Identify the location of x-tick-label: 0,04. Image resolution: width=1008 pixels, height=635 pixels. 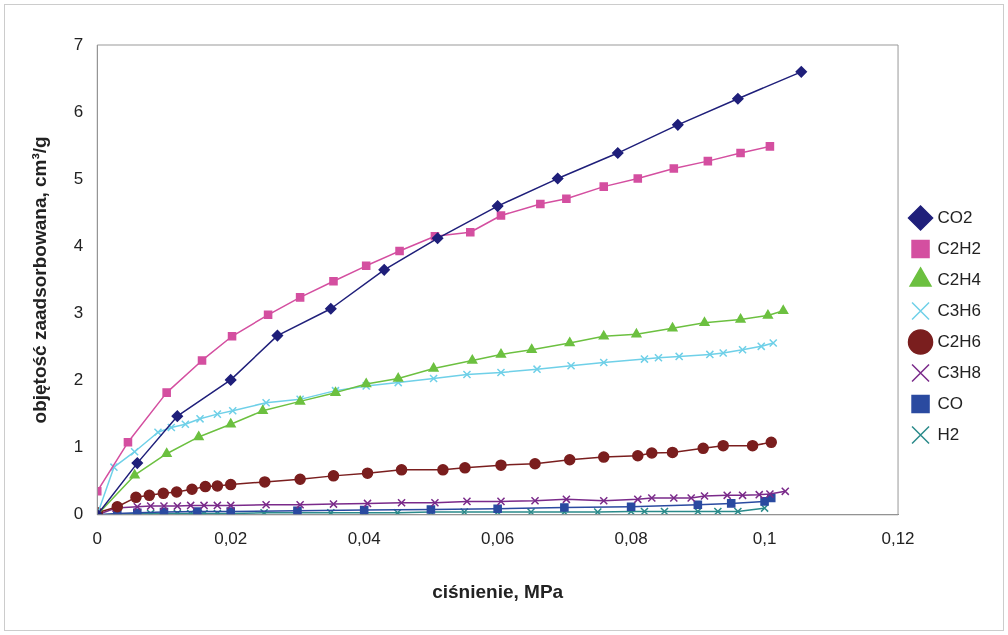
(364, 538).